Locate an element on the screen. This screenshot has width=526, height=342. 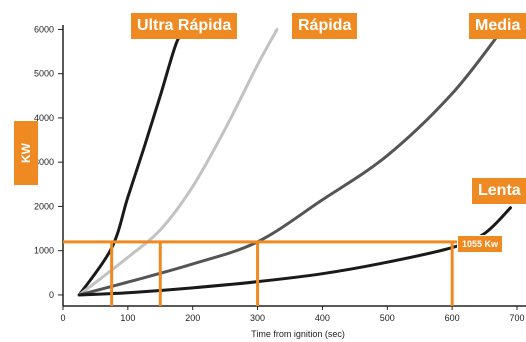
series-label-media: Media is located at coordinates (497, 26).